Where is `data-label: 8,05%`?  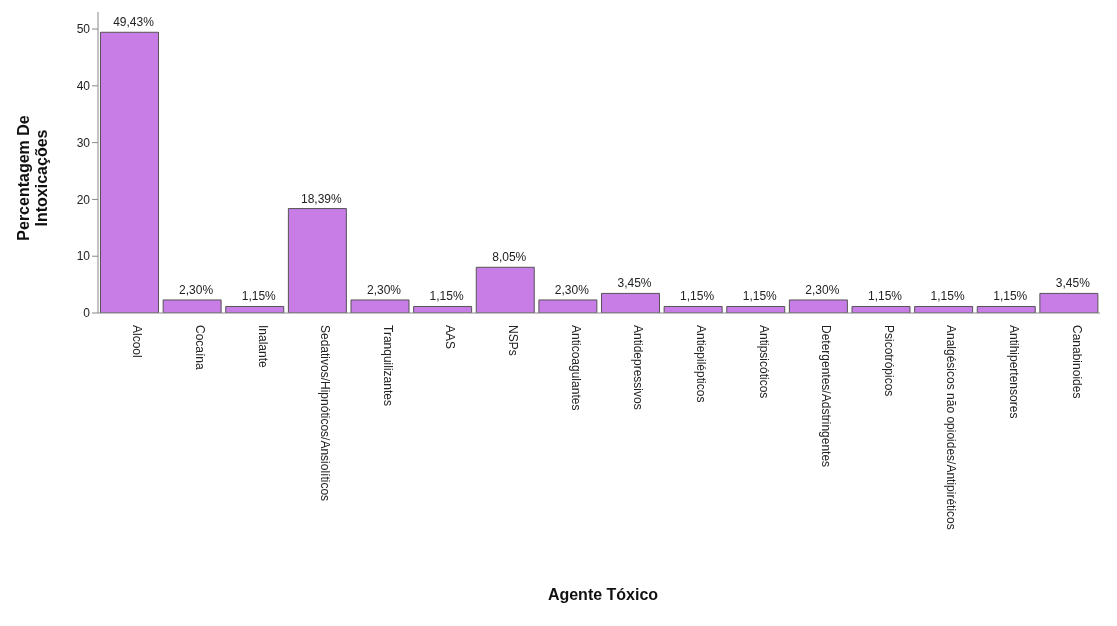 data-label: 8,05% is located at coordinates (509, 257).